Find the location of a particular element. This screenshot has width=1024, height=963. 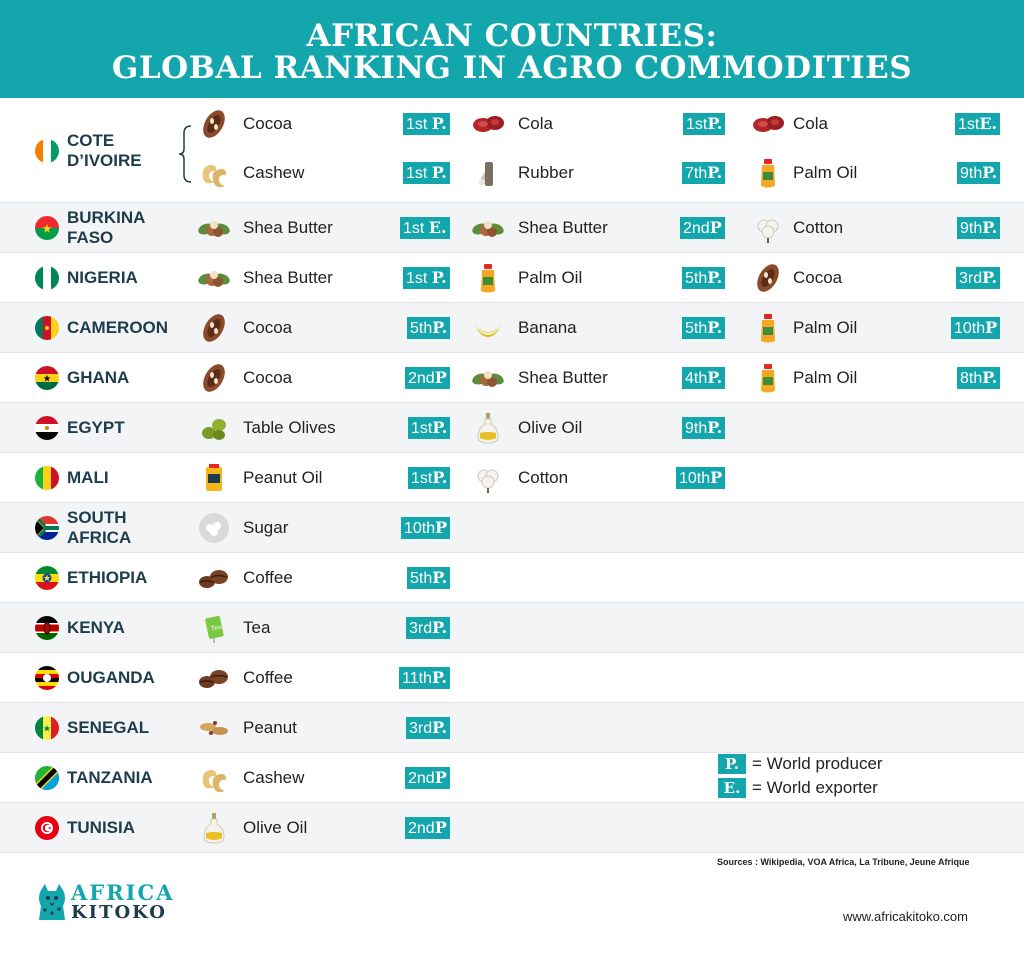

flag-cameroon-icon is located at coordinates (47, 328).